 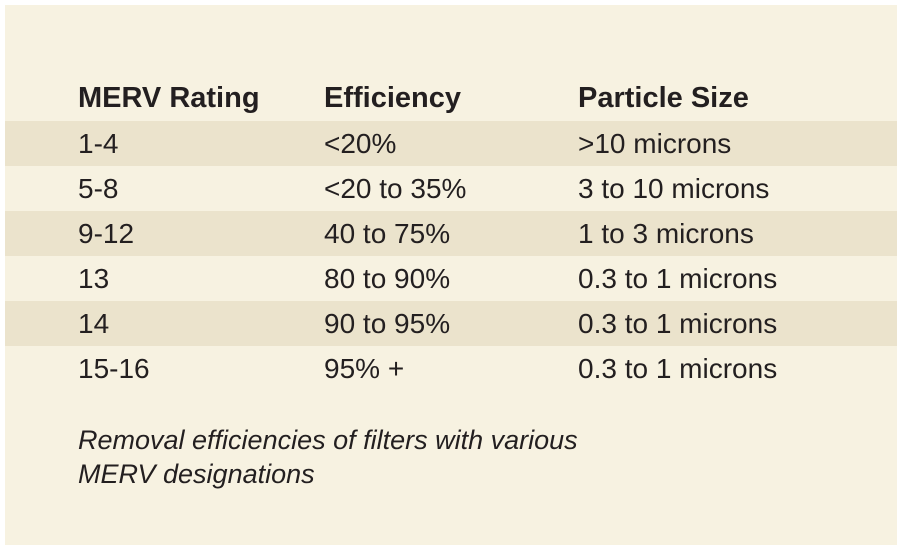 I want to click on table-row: 5-8 <20 to 35% 3 to 10 microns, so click(x=451, y=188).